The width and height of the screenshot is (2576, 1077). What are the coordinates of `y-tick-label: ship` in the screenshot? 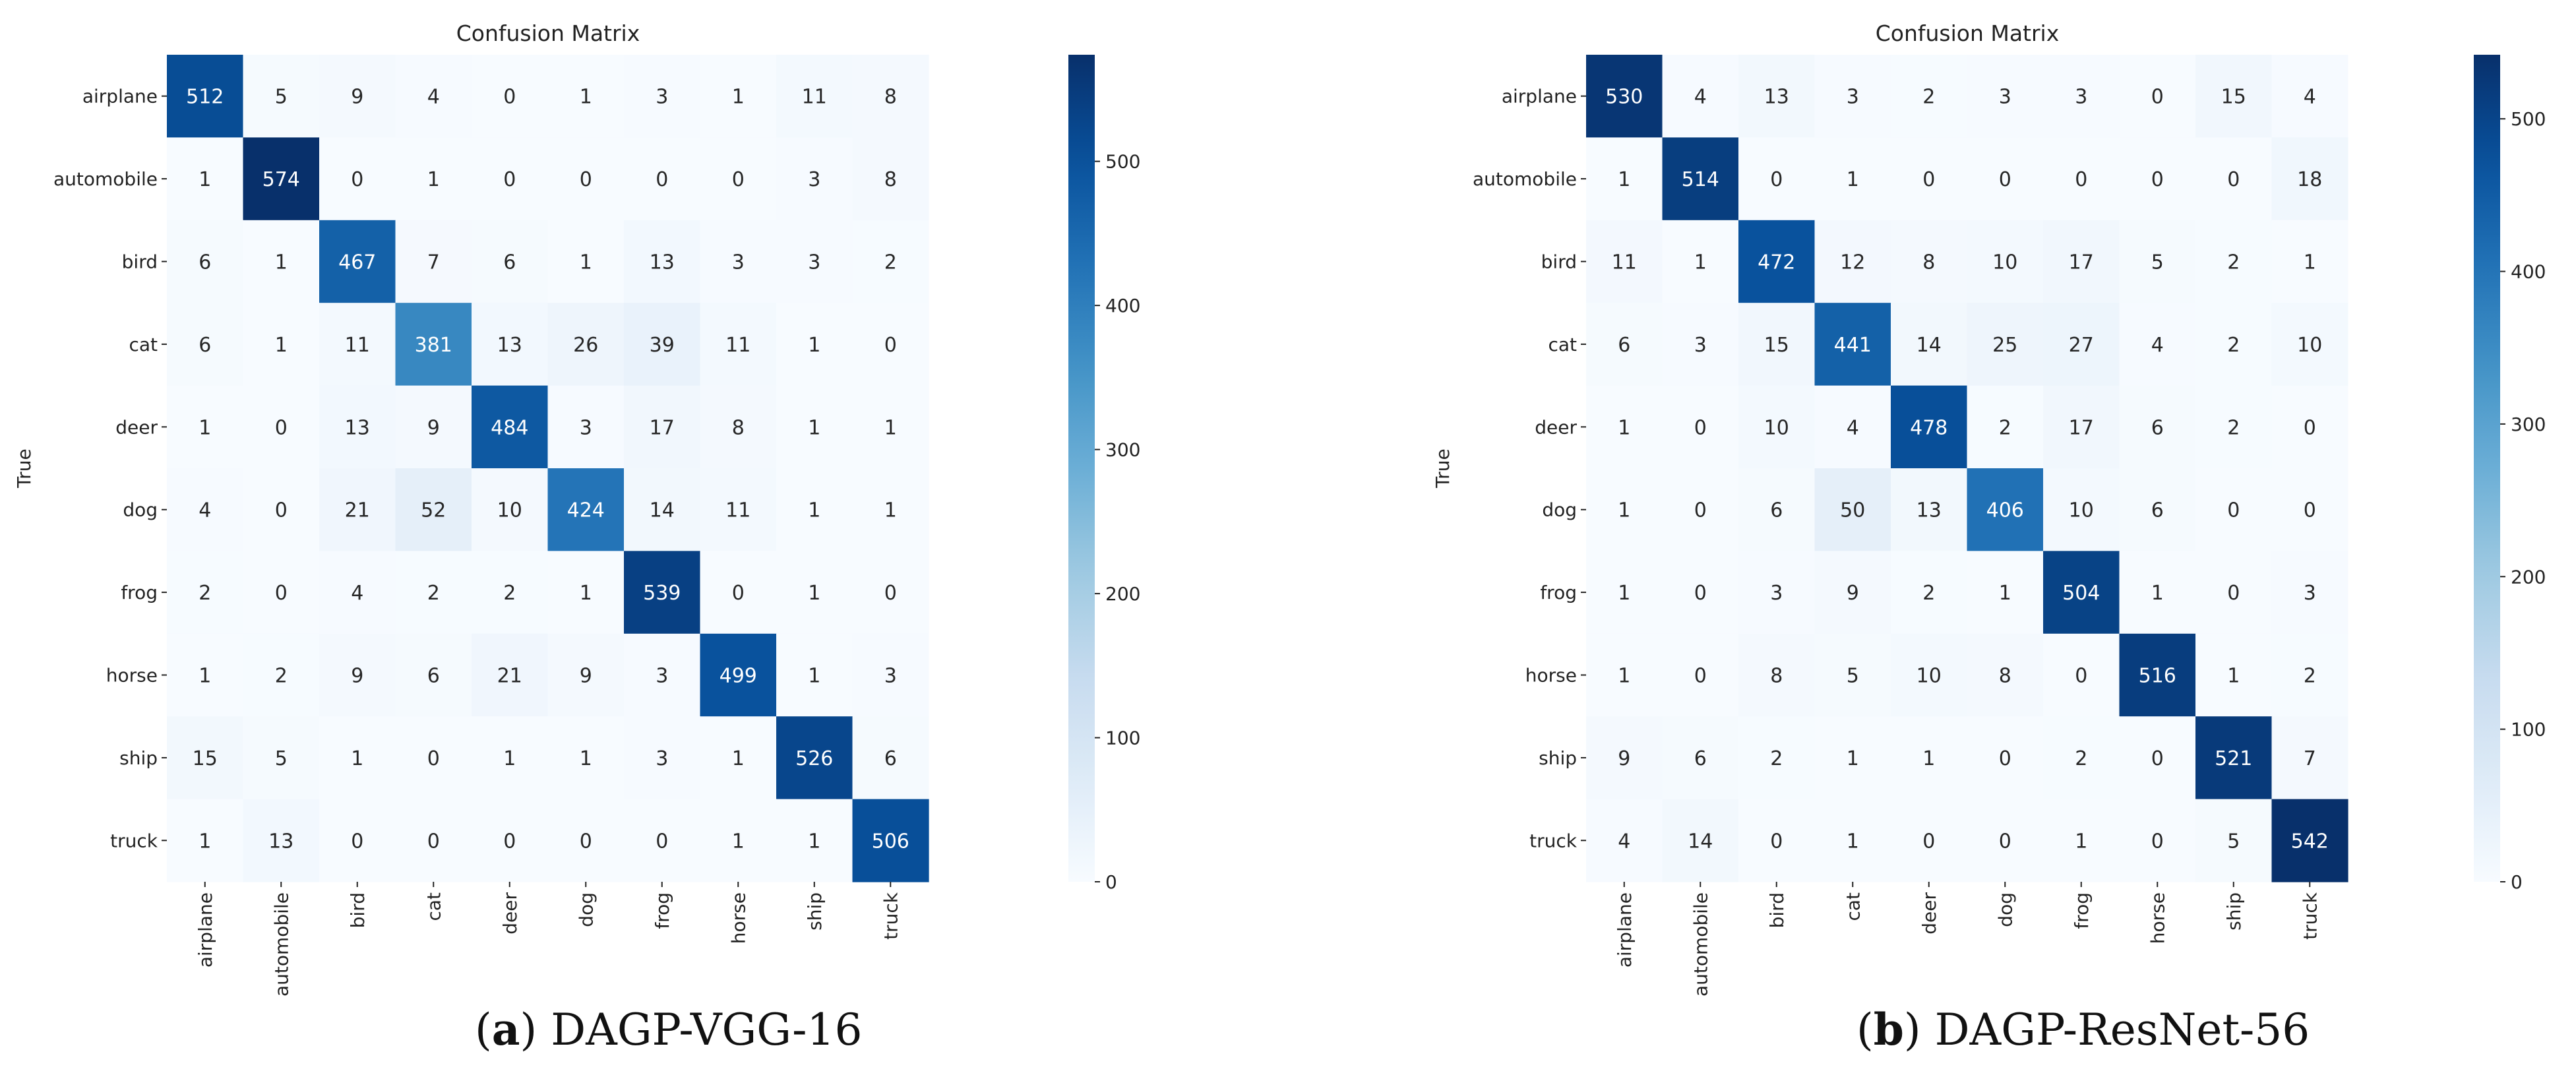 It's located at (138, 758).